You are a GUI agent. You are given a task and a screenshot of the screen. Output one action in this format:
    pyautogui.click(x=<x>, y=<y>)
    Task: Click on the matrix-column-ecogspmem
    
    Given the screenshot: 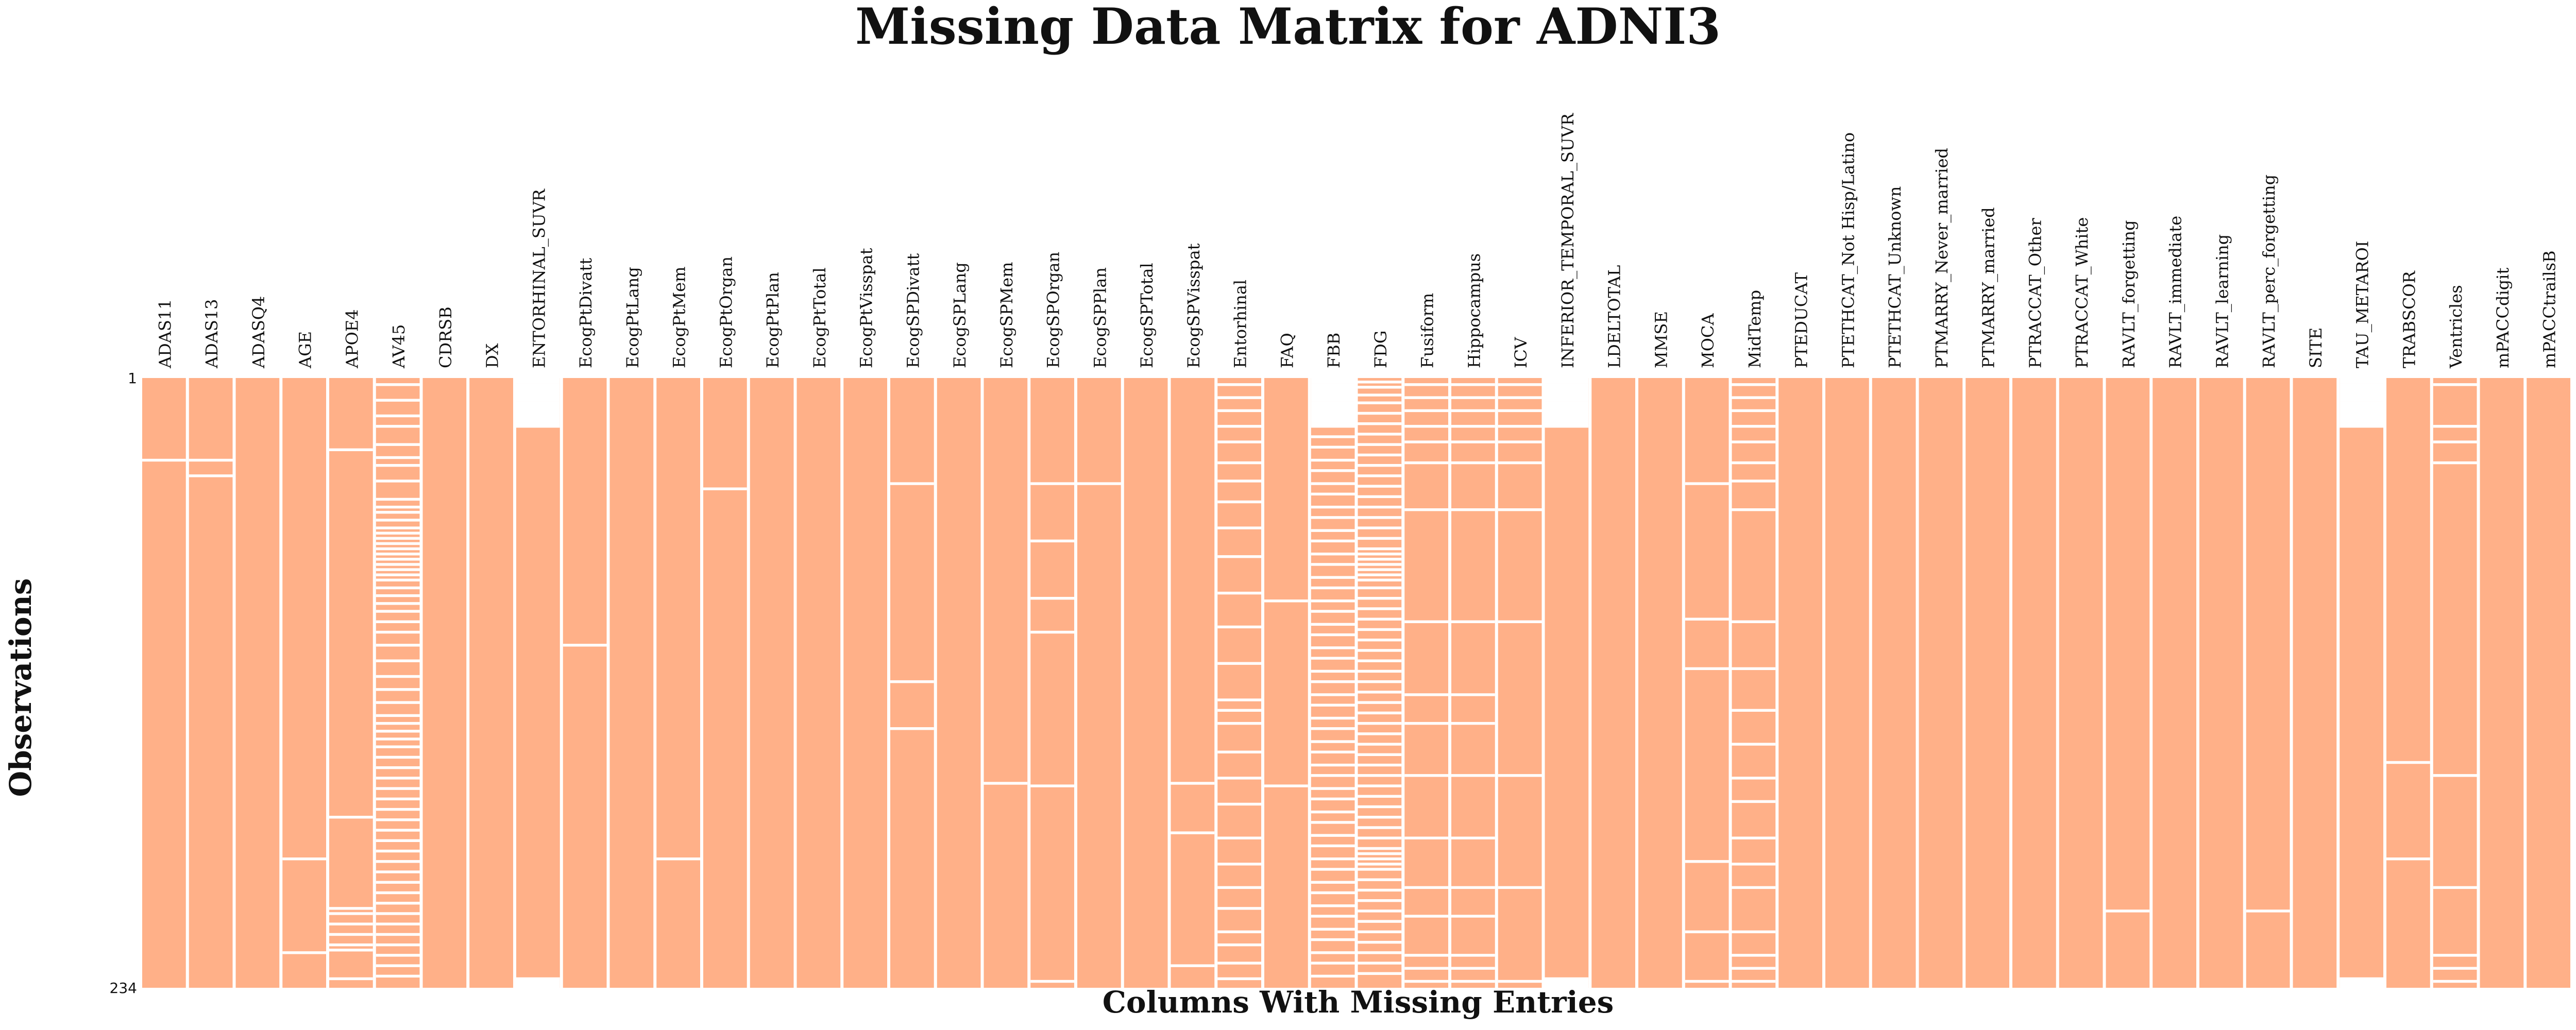 What is the action you would take?
    pyautogui.click(x=1006, y=683)
    